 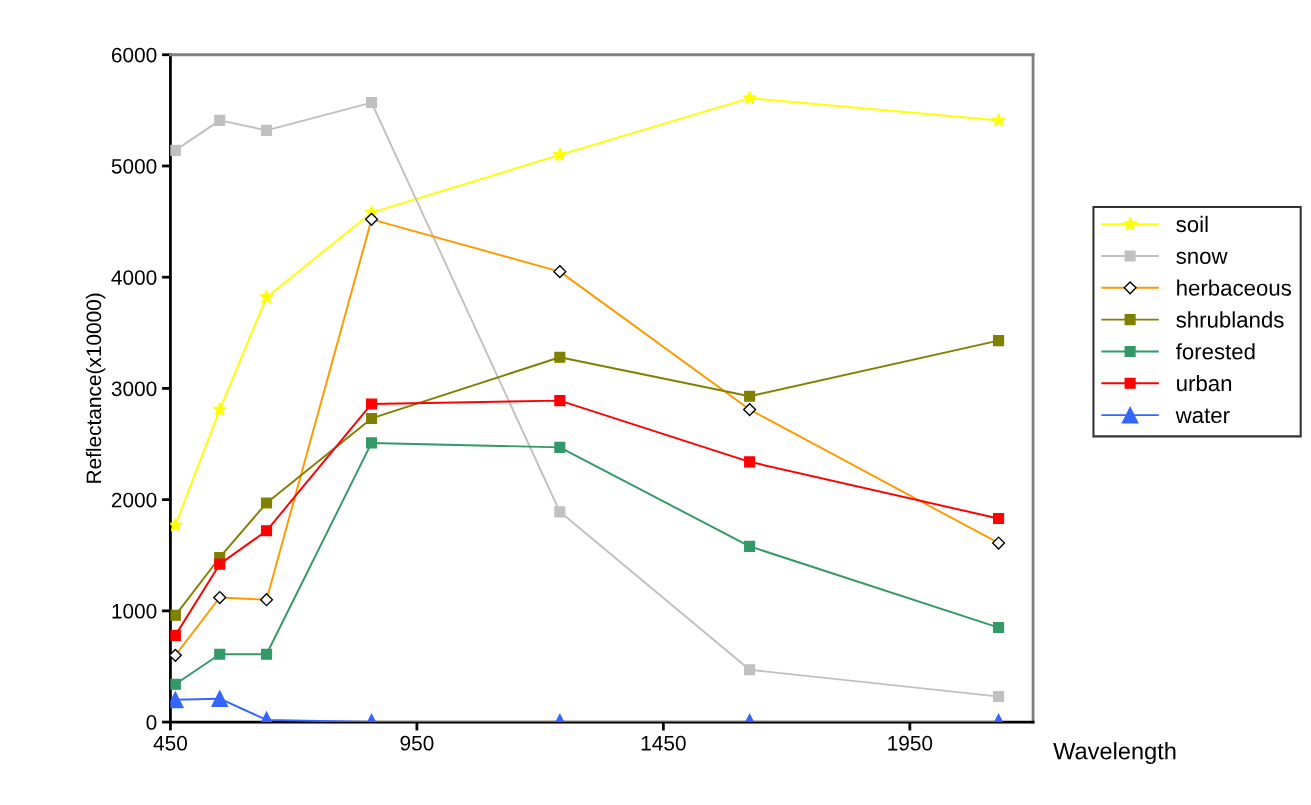 I want to click on legend-label: forested, so click(x=1215, y=351).